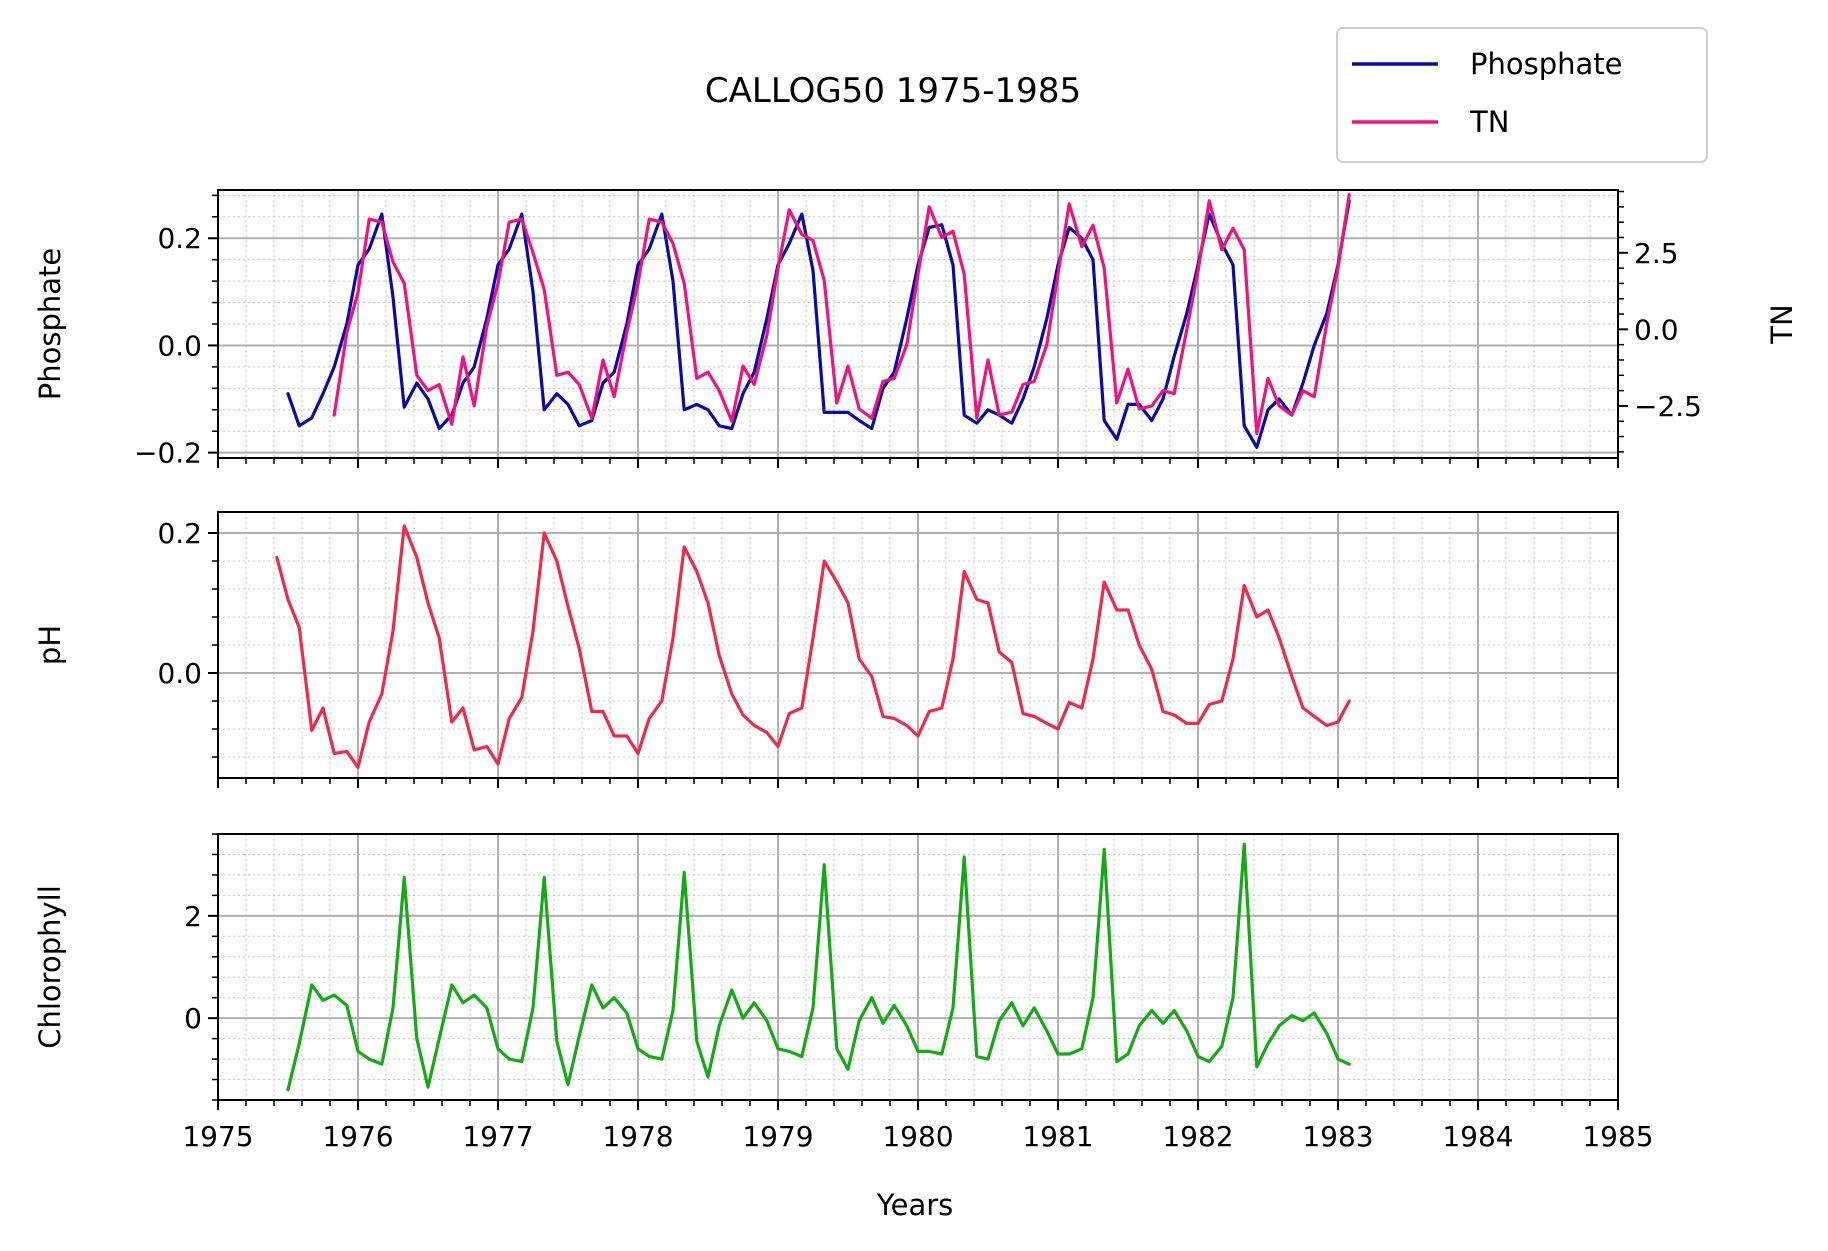 The image size is (1828, 1251). Describe the element at coordinates (1197, 1136) in the screenshot. I see `x-tick-label: 1982` at that location.